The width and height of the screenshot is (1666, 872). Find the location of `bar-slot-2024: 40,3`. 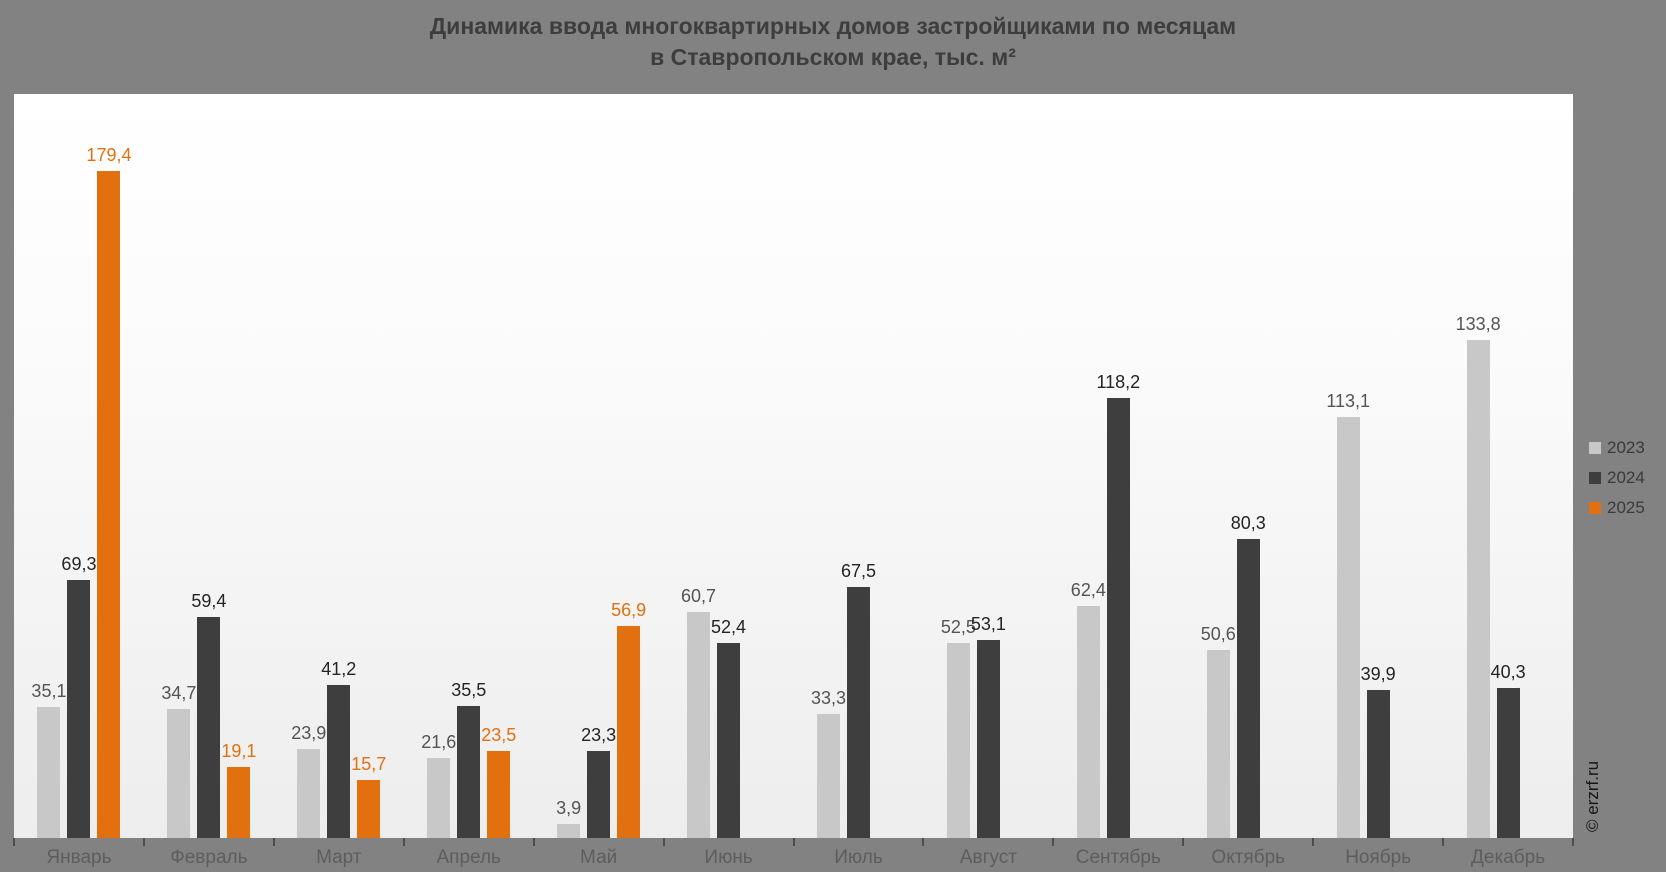

bar-slot-2024: 40,3 is located at coordinates (1508, 750).